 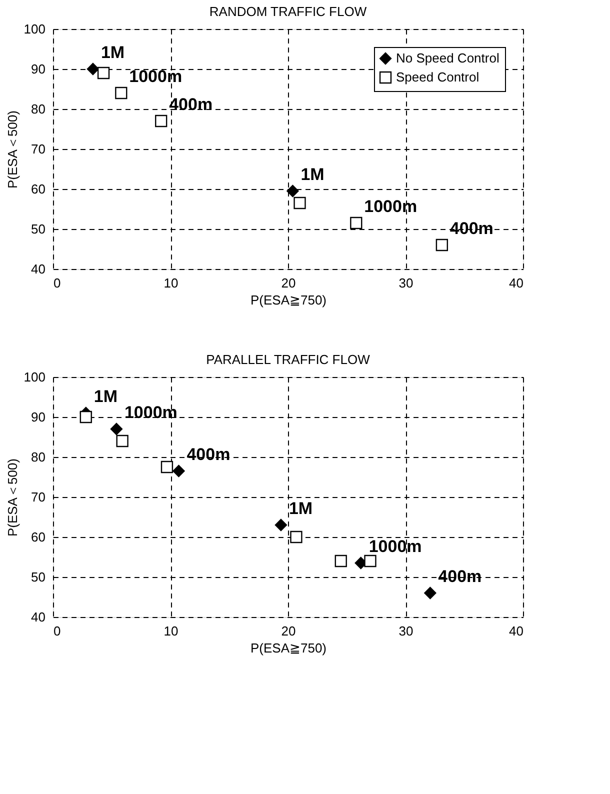 I want to click on legend-label: Speed Control, so click(x=438, y=77).